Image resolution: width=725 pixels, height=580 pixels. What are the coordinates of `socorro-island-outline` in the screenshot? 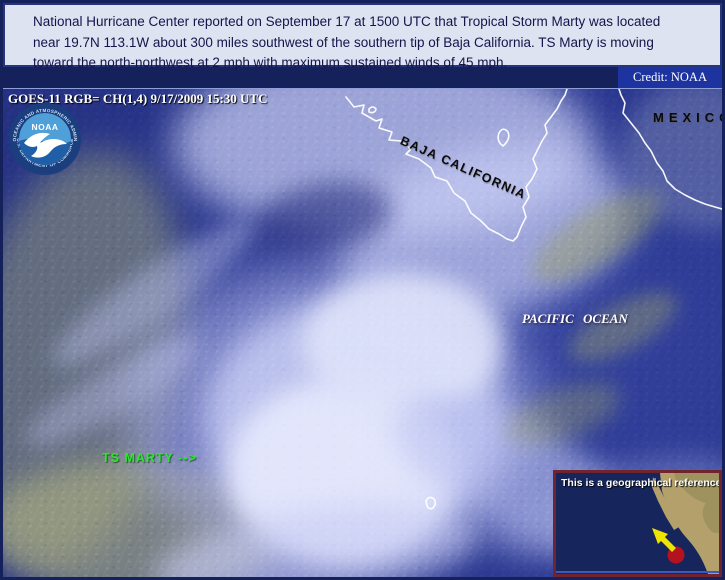 It's located at (431, 503).